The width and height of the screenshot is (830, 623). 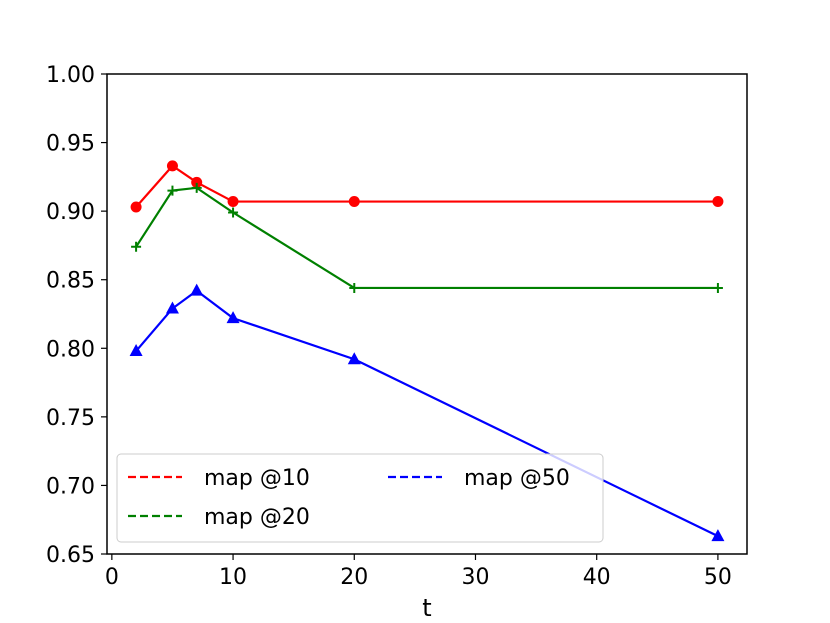 I want to click on x-tick-label: 50, so click(x=718, y=577).